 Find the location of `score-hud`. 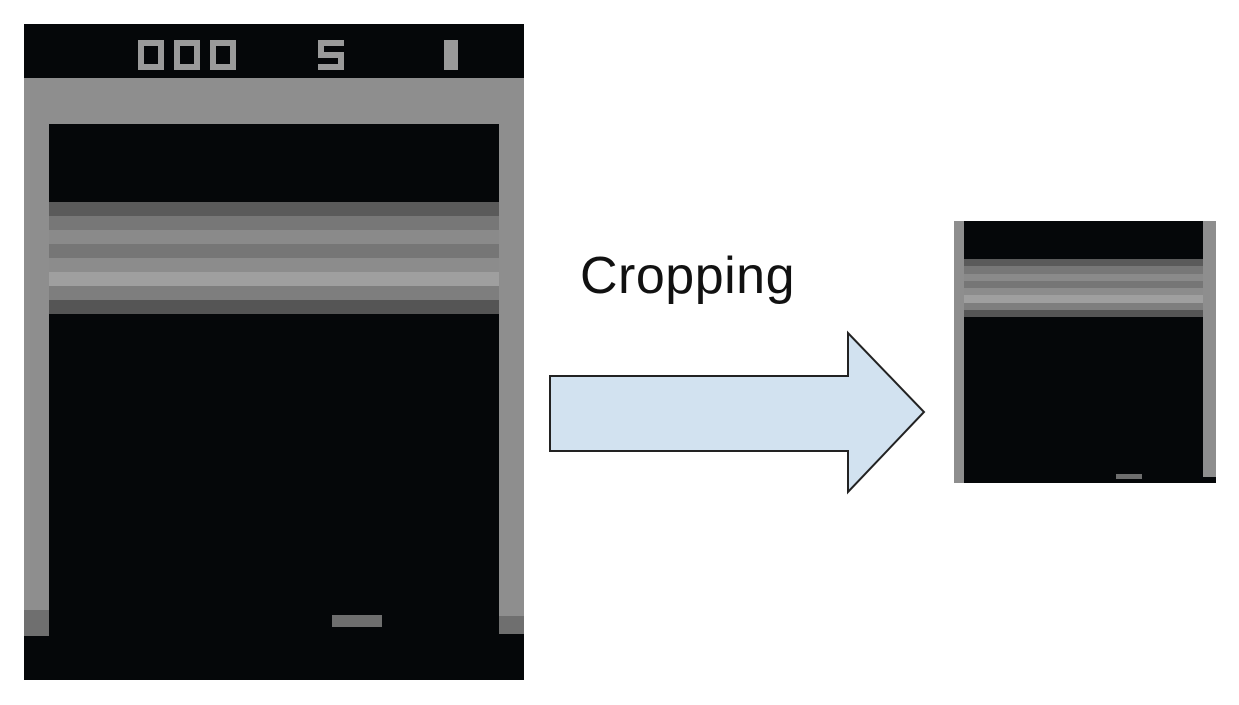

score-hud is located at coordinates (274, 51).